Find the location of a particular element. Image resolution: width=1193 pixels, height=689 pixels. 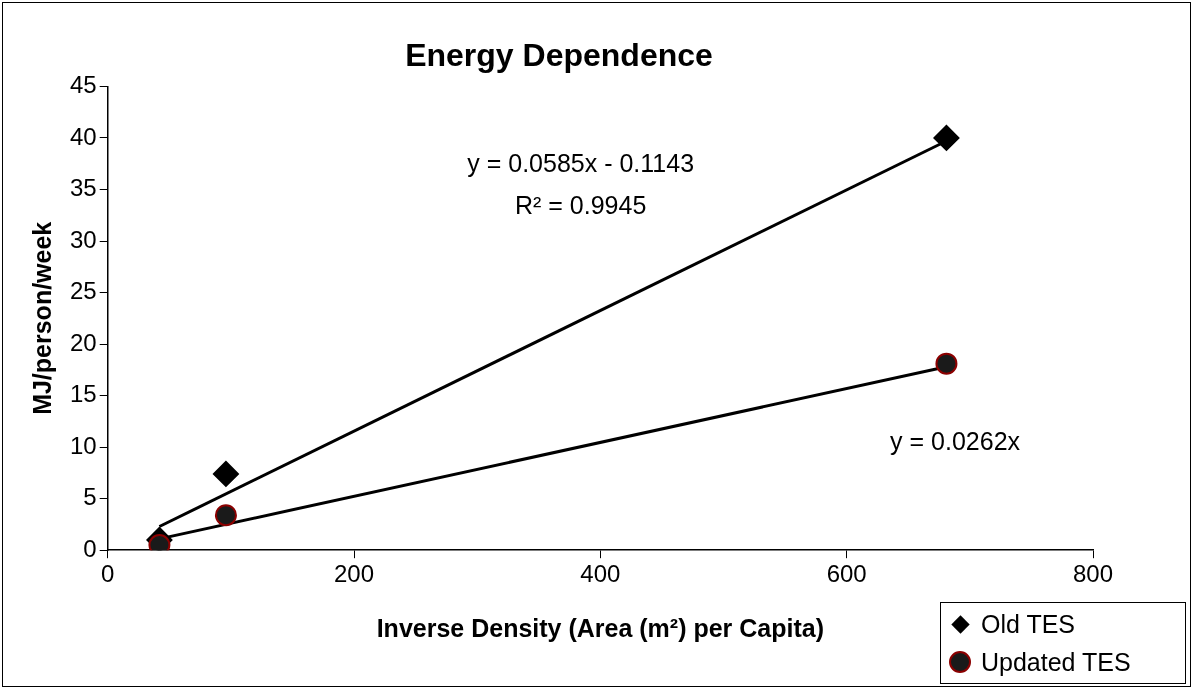

y-tick-label: 25 is located at coordinates (83, 291).